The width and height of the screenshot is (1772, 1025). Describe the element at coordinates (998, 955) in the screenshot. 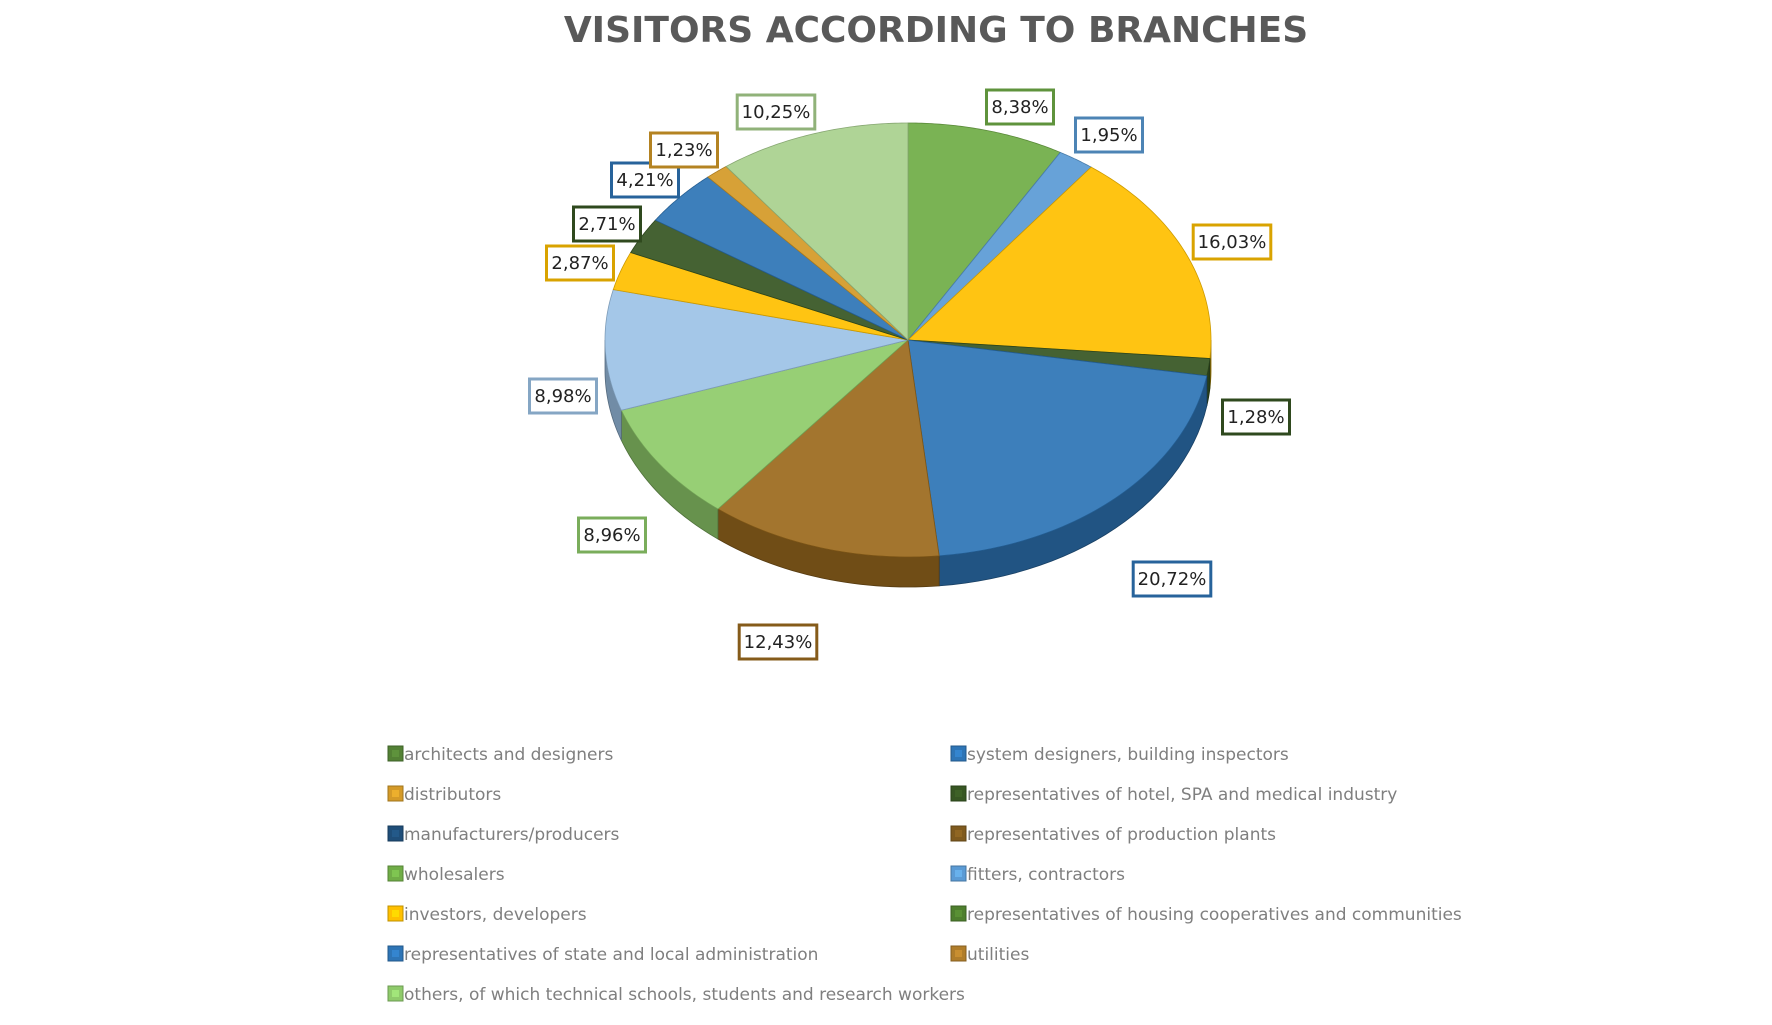

I see `legend-label: utilities` at that location.